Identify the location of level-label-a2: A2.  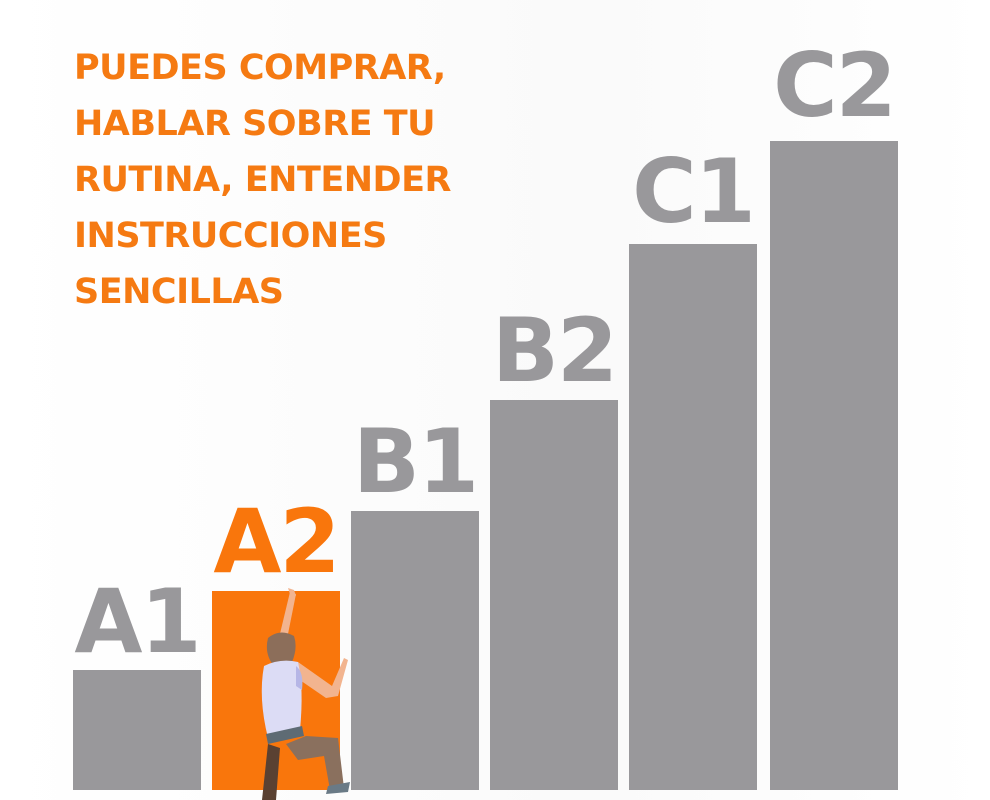
(276, 541).